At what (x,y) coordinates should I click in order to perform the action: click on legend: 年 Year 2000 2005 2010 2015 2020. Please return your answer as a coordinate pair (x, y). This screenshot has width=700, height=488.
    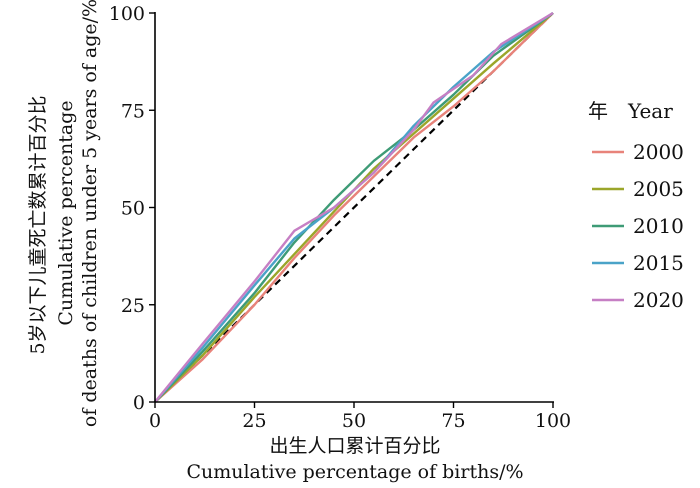
    Looking at the image, I should click on (636, 205).